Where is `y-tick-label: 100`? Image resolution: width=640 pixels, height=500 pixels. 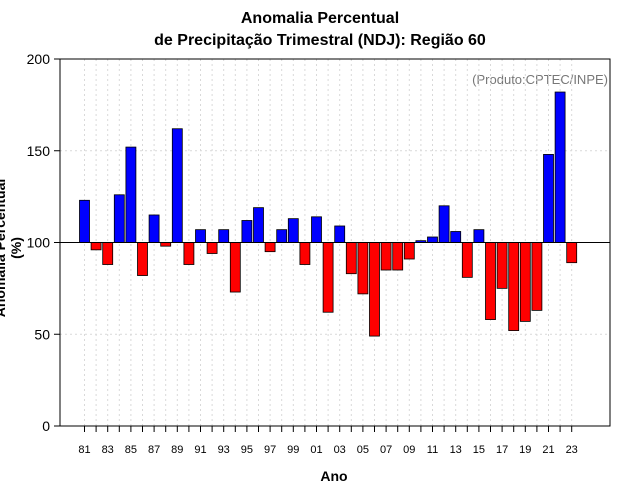
y-tick-label: 100 is located at coordinates (39, 243).